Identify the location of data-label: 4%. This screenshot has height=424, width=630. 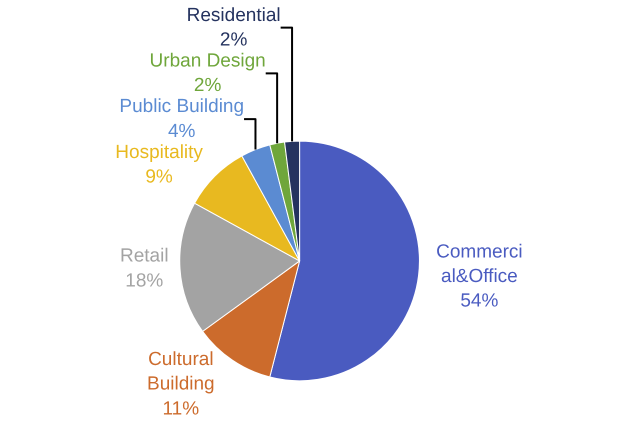
(182, 131).